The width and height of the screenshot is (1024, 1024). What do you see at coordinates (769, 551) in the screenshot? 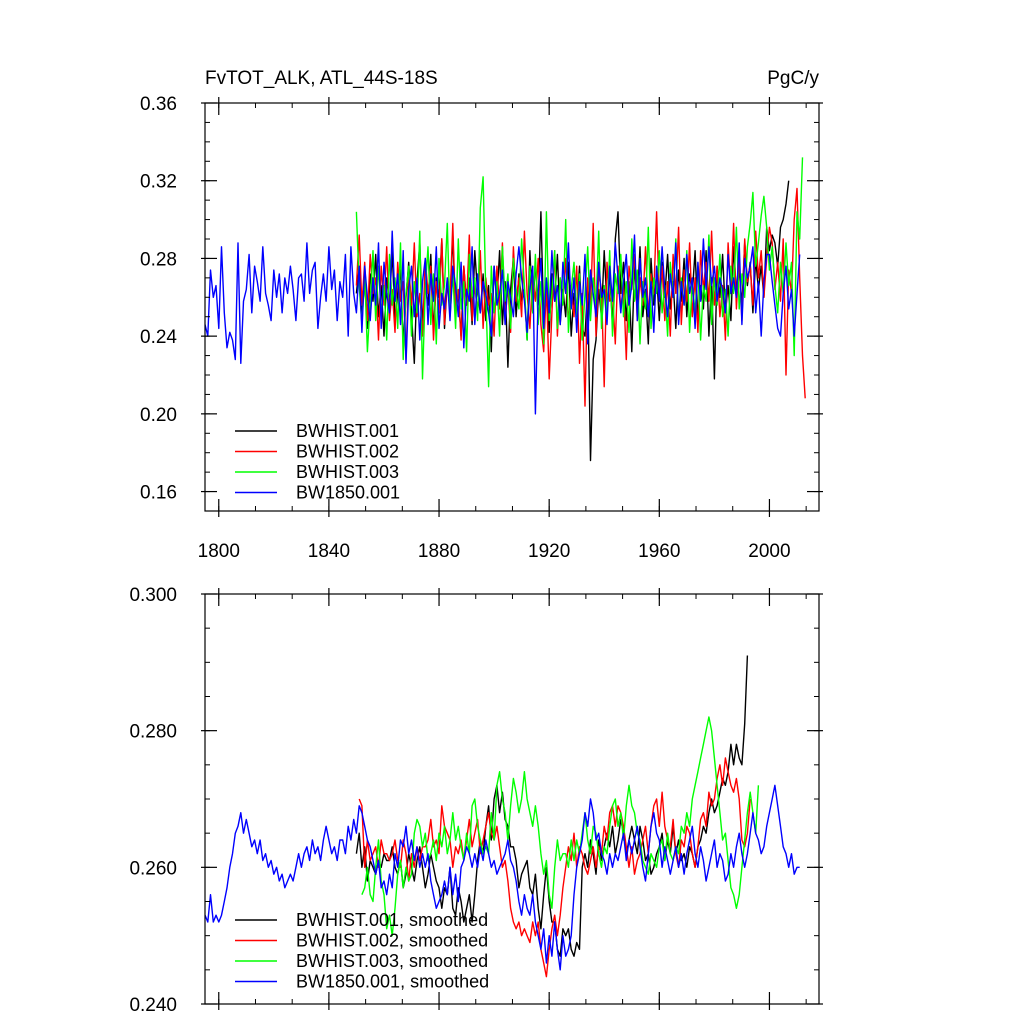
I see `x-tick-label: 2000` at bounding box center [769, 551].